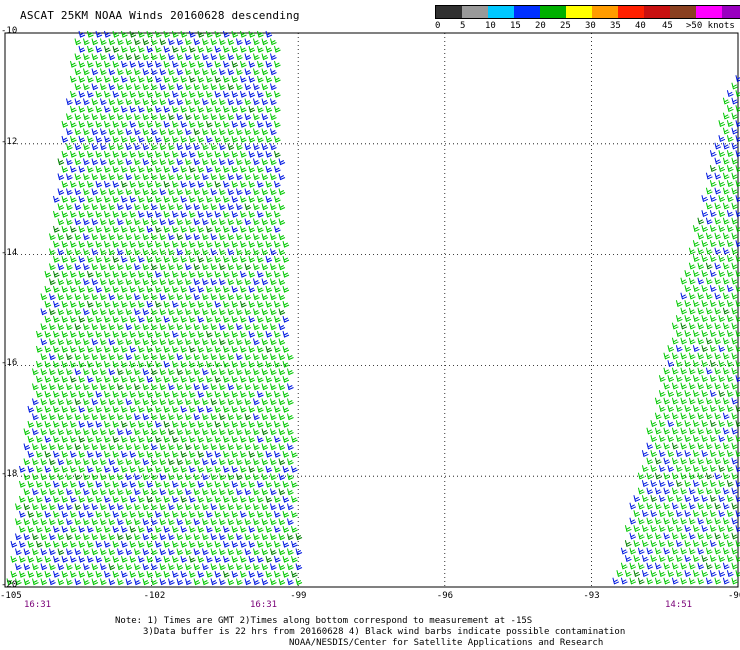  What do you see at coordinates (710, 26) in the screenshot?
I see `scale-label: >50 knots` at bounding box center [710, 26].